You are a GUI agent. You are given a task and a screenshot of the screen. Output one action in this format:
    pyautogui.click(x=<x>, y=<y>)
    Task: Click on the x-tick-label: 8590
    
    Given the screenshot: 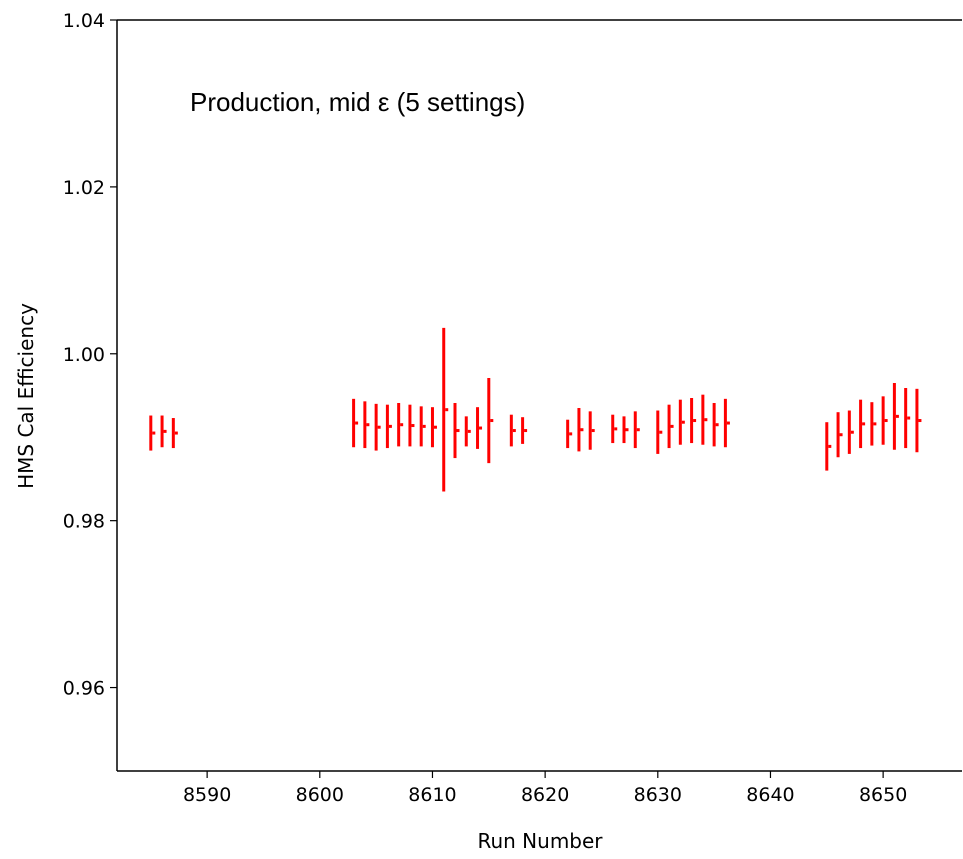 What is the action you would take?
    pyautogui.click(x=207, y=795)
    